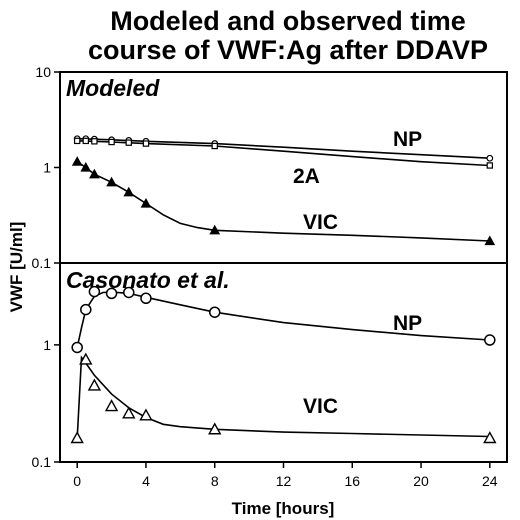 The height and width of the screenshot is (520, 520). I want to click on x-tick-label-5: 20, so click(421, 481).